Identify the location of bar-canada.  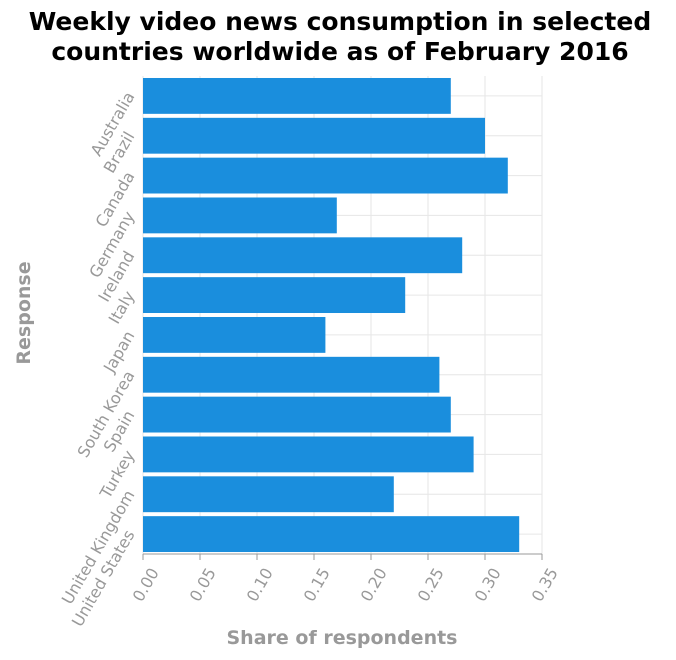
(325, 175).